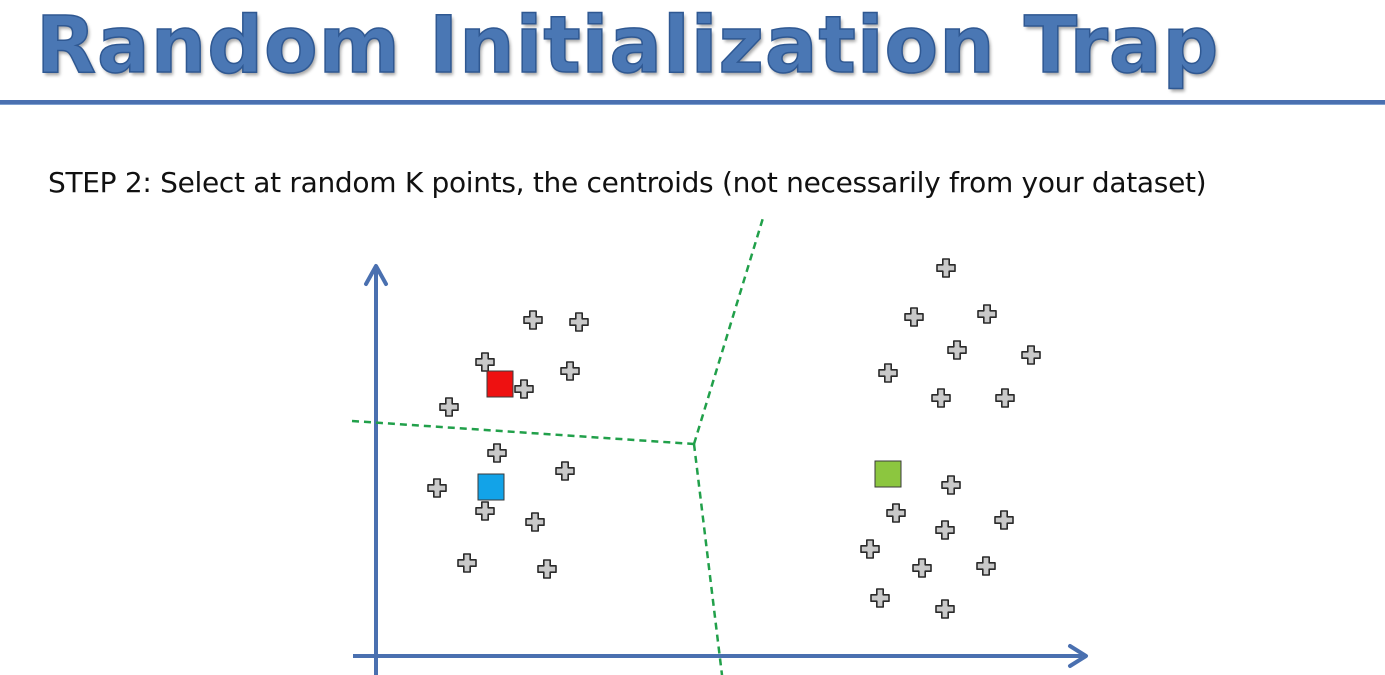 This screenshot has height=675, width=1385. Describe the element at coordinates (708, 559) in the screenshot. I see `boundary-line-bottom` at that location.